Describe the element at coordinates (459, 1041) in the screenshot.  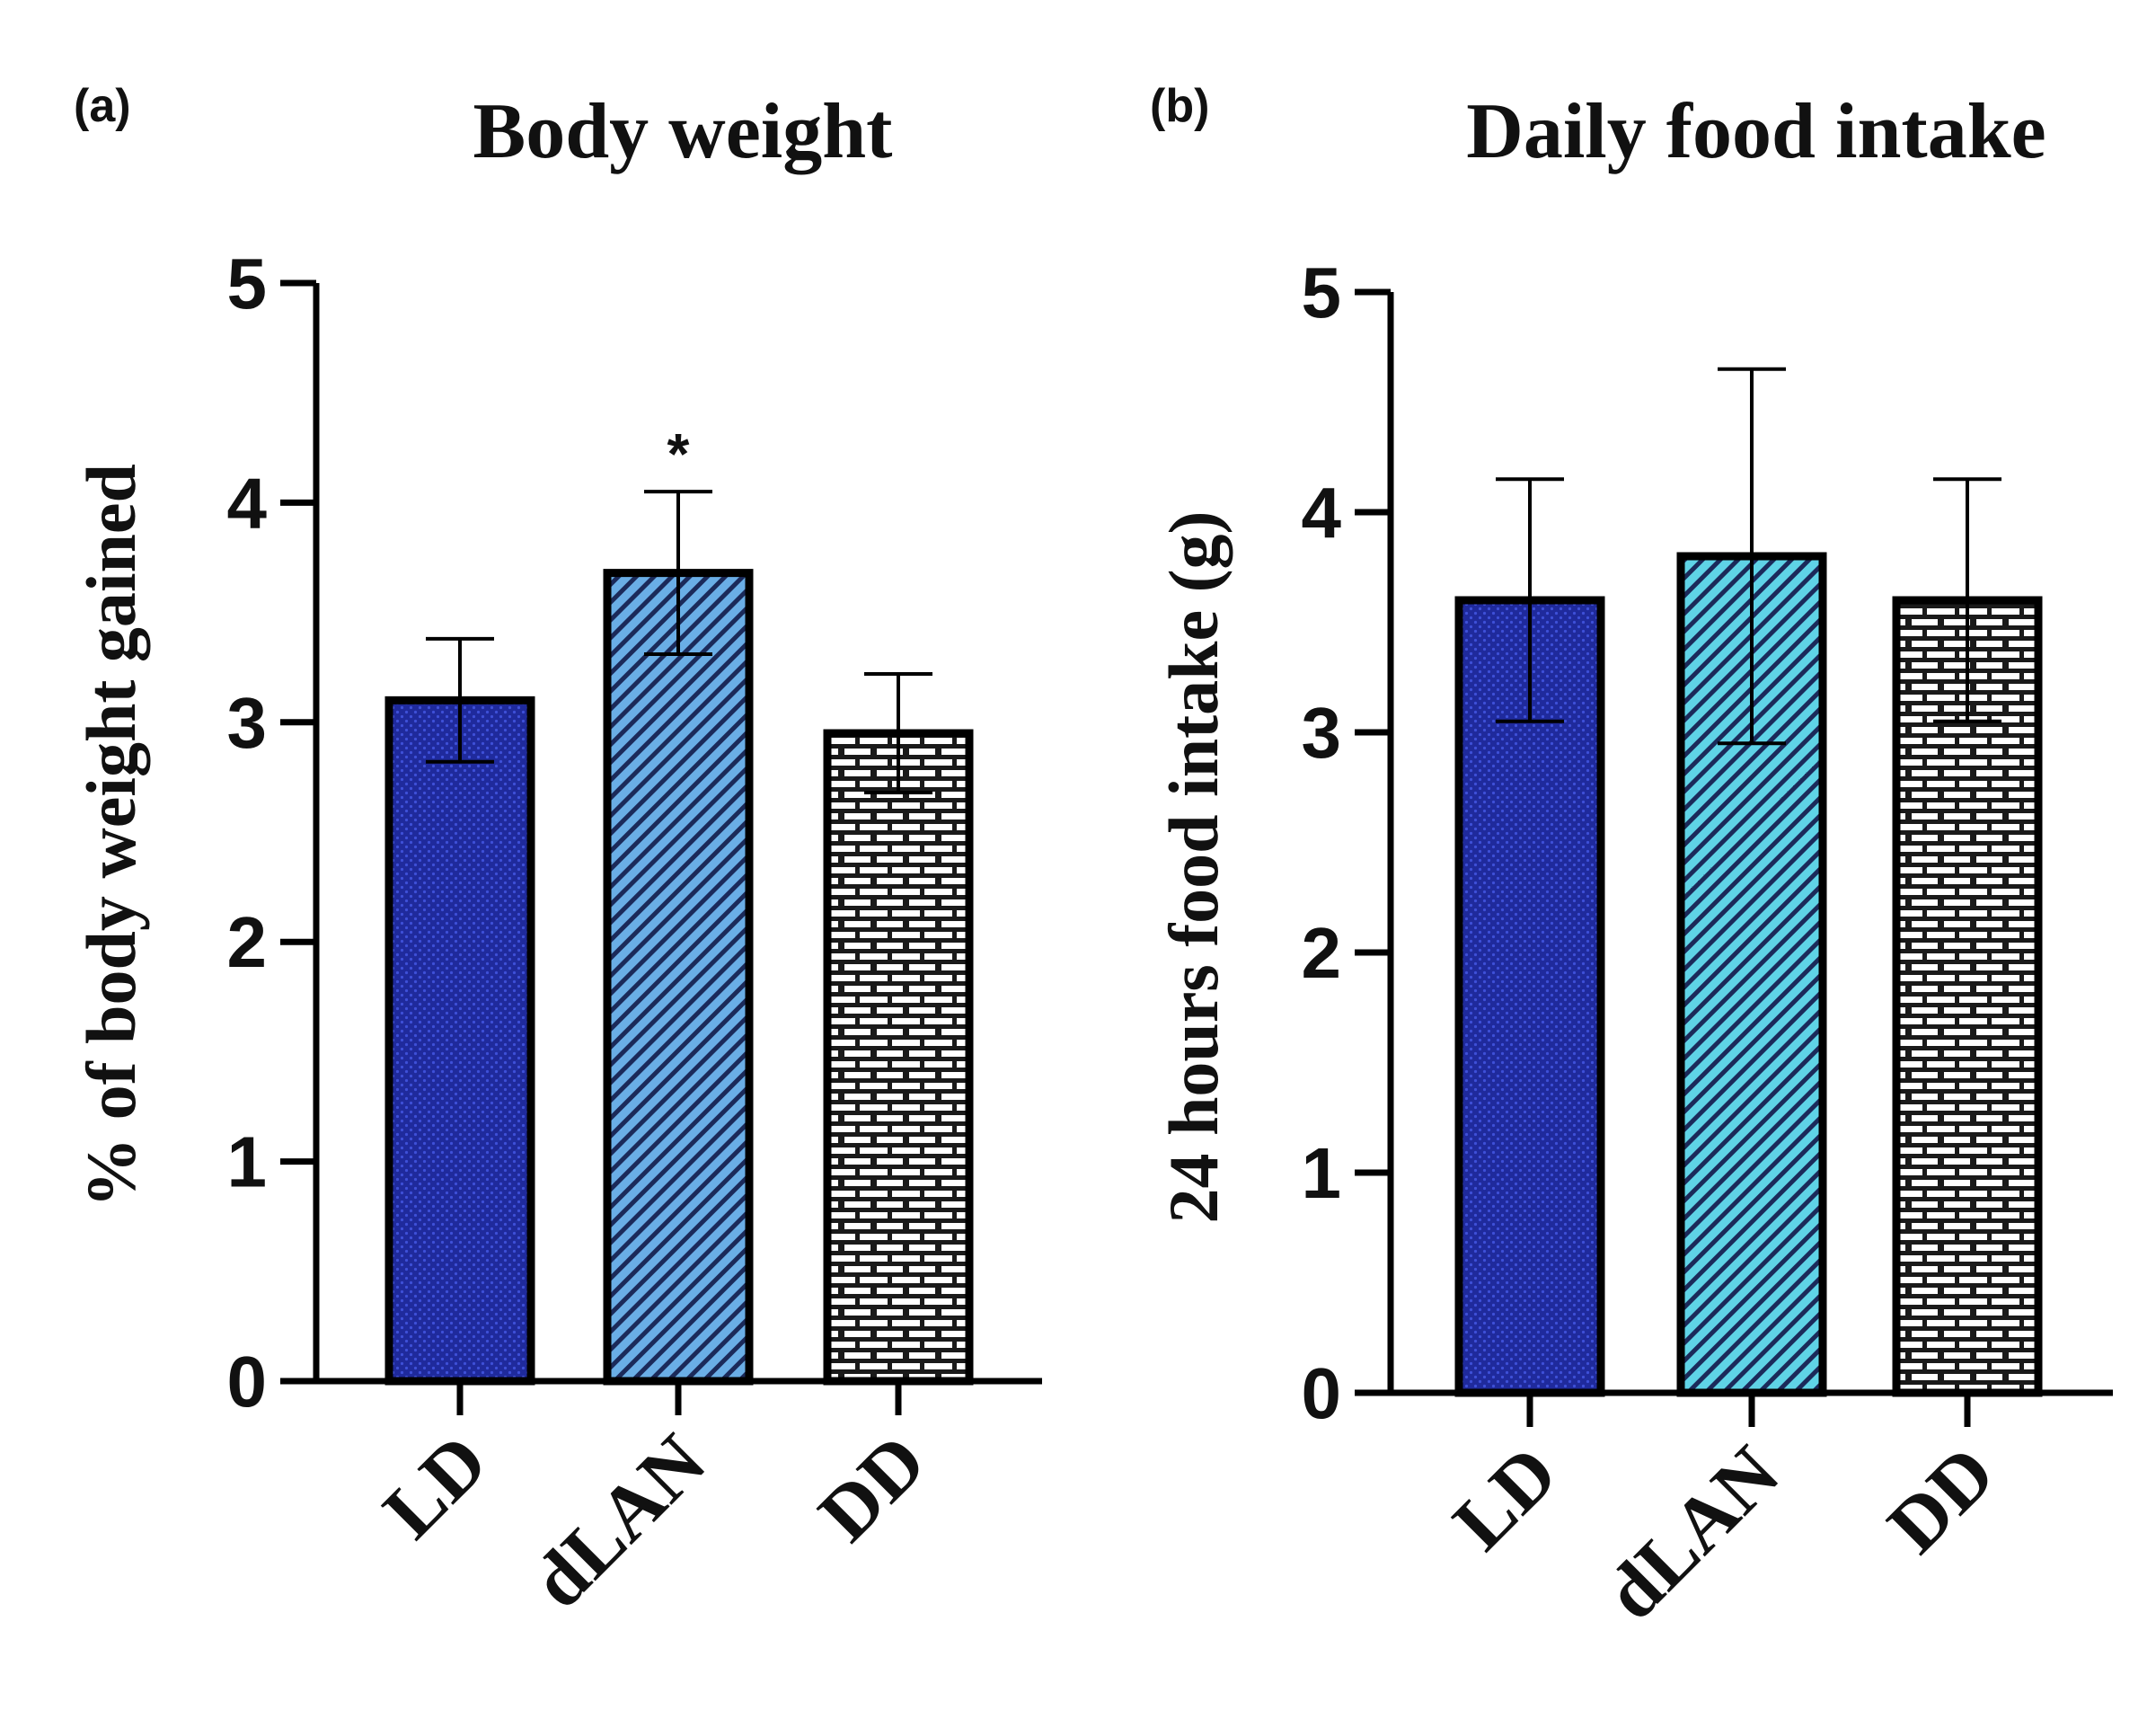
I see `bar-ld` at that location.